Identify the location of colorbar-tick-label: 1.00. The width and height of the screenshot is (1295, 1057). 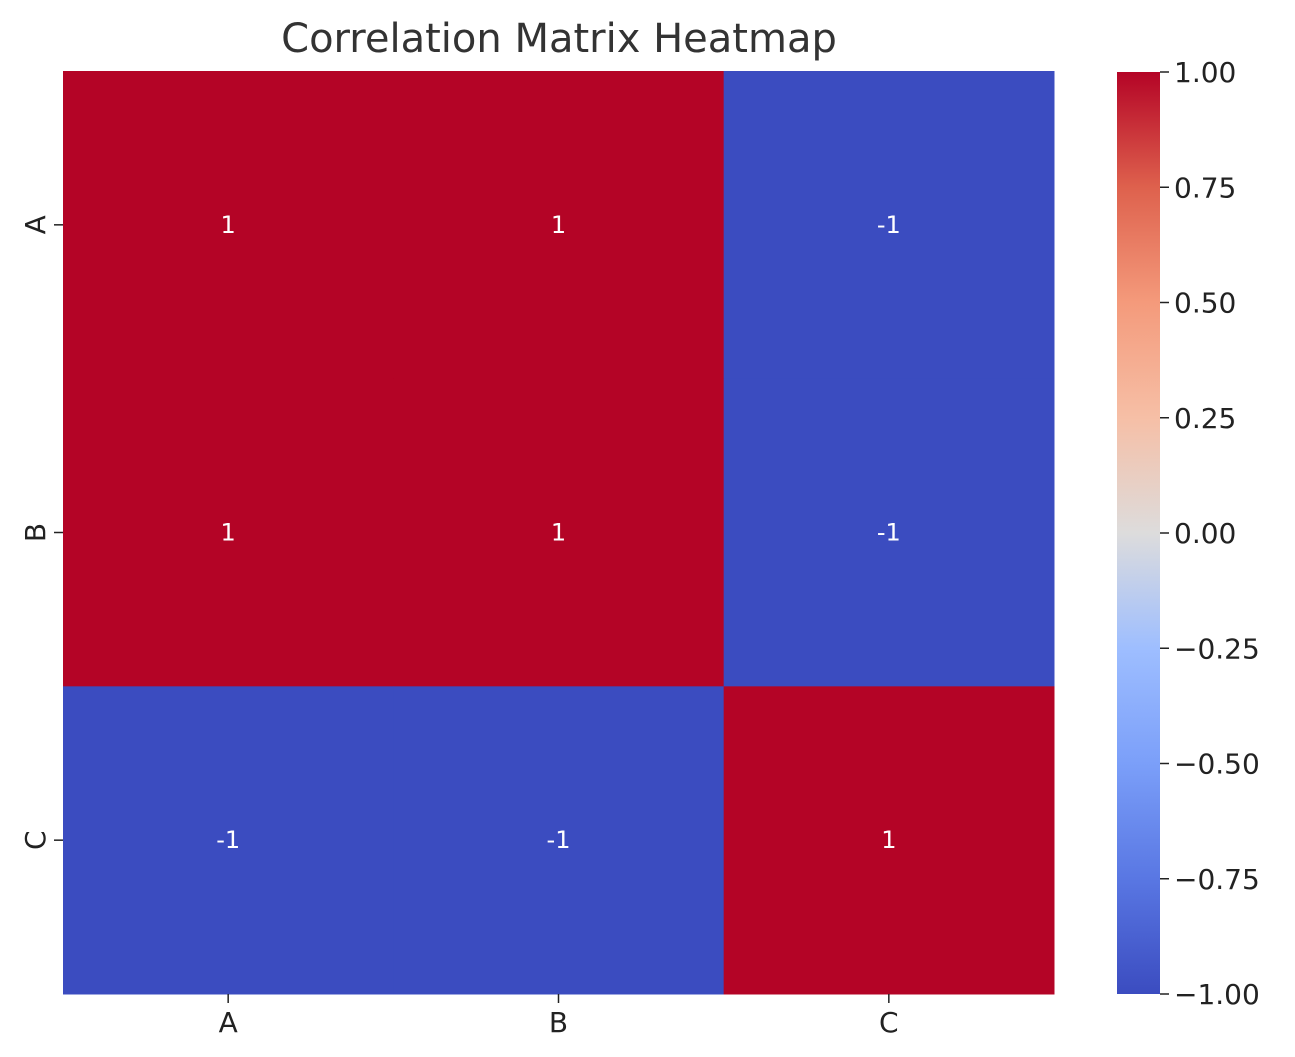
(1205, 72).